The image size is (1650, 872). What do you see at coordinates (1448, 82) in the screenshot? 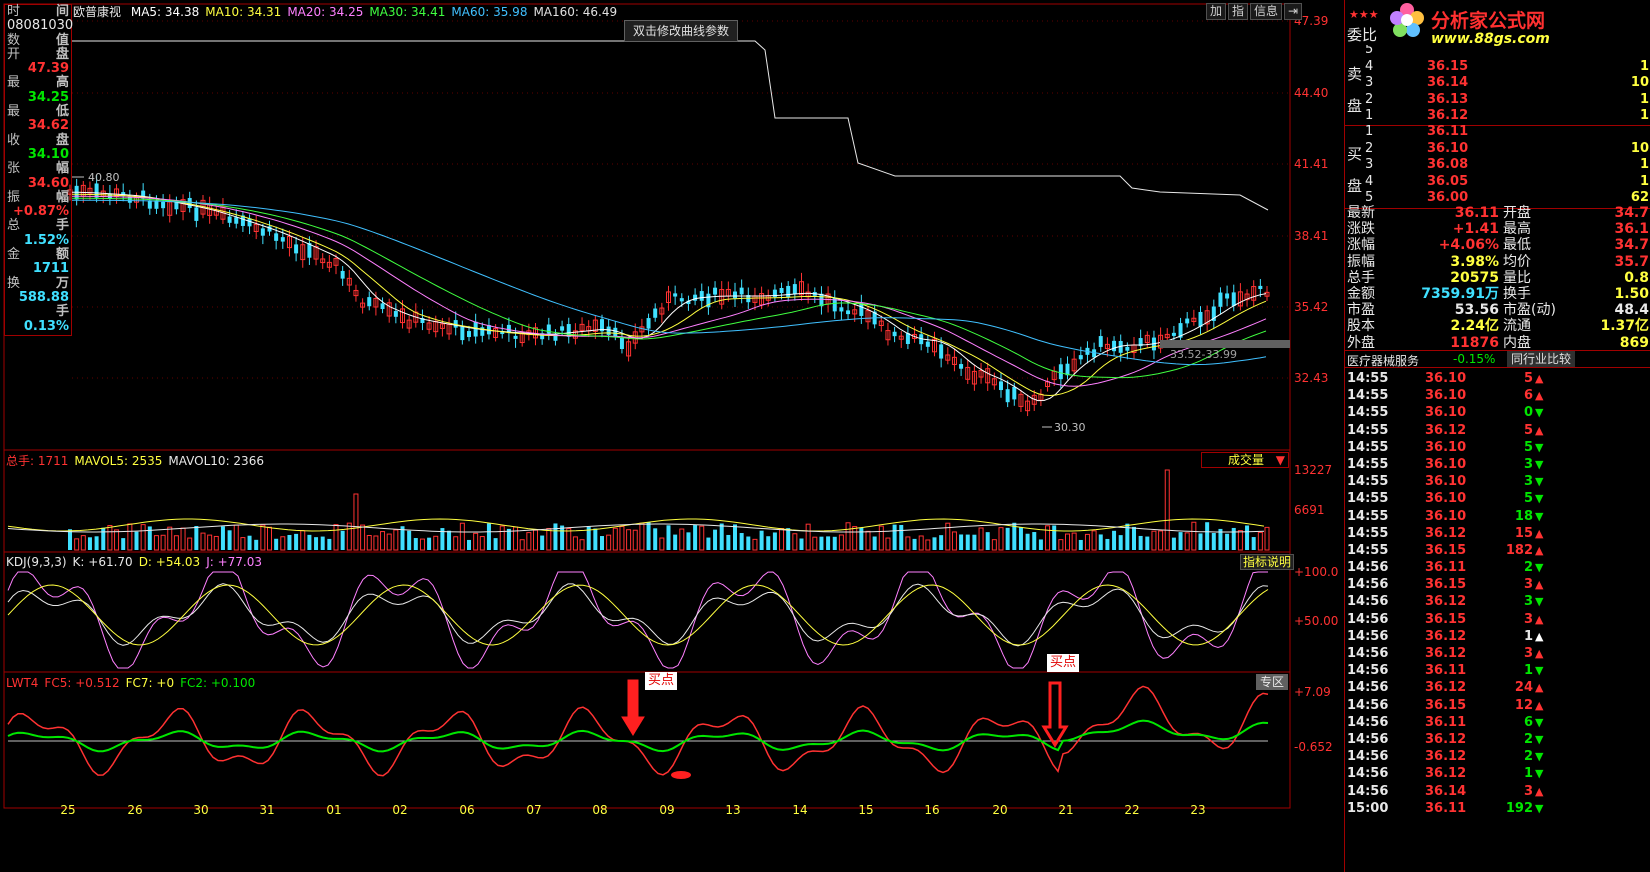
I see `order-price: 36.14` at bounding box center [1448, 82].